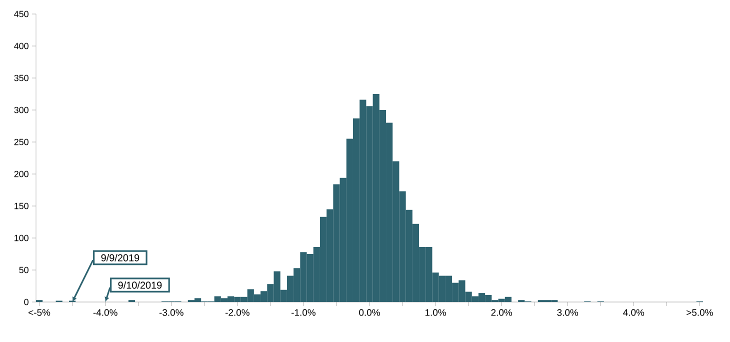  Describe the element at coordinates (21, 142) in the screenshot. I see `y-tick-label: 250` at that location.